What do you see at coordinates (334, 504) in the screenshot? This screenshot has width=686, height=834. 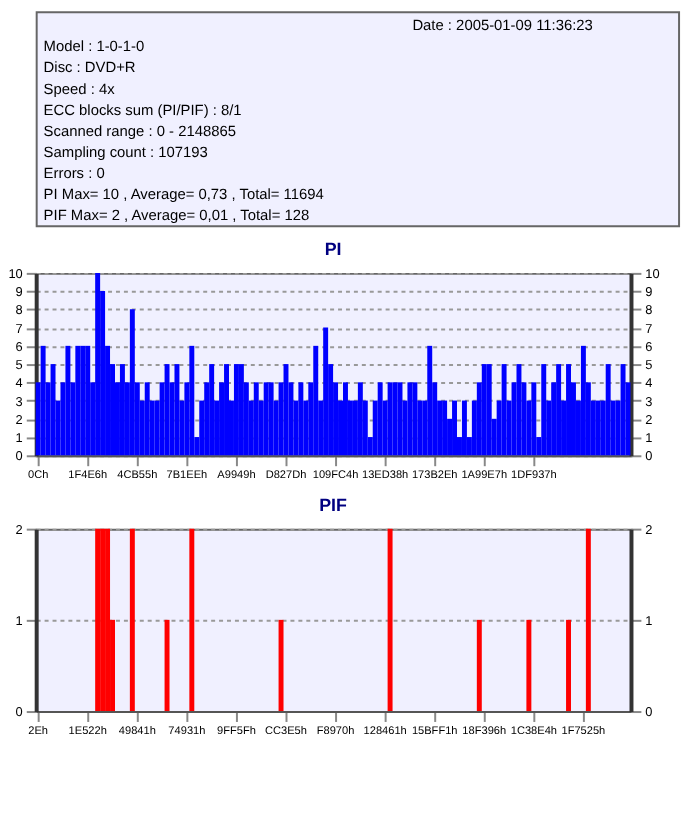 I see `chart-title: PIF` at bounding box center [334, 504].